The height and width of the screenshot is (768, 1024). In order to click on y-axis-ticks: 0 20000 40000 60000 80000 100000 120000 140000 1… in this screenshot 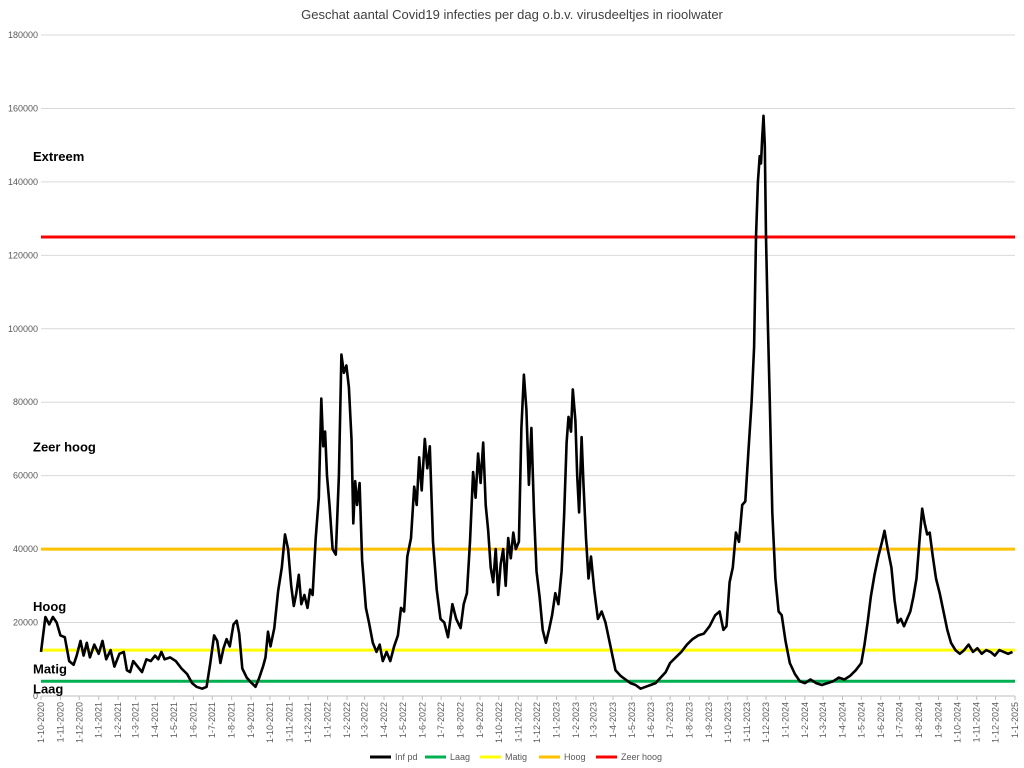, I will do `click(23, 365)`.